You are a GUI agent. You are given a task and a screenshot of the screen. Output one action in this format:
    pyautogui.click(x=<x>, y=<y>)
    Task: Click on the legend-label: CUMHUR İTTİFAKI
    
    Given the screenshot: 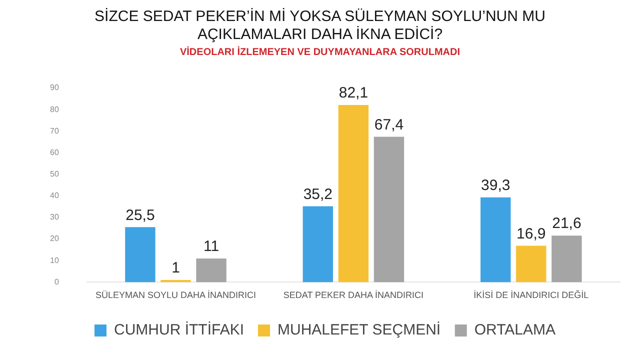 What is the action you would take?
    pyautogui.click(x=179, y=329)
    